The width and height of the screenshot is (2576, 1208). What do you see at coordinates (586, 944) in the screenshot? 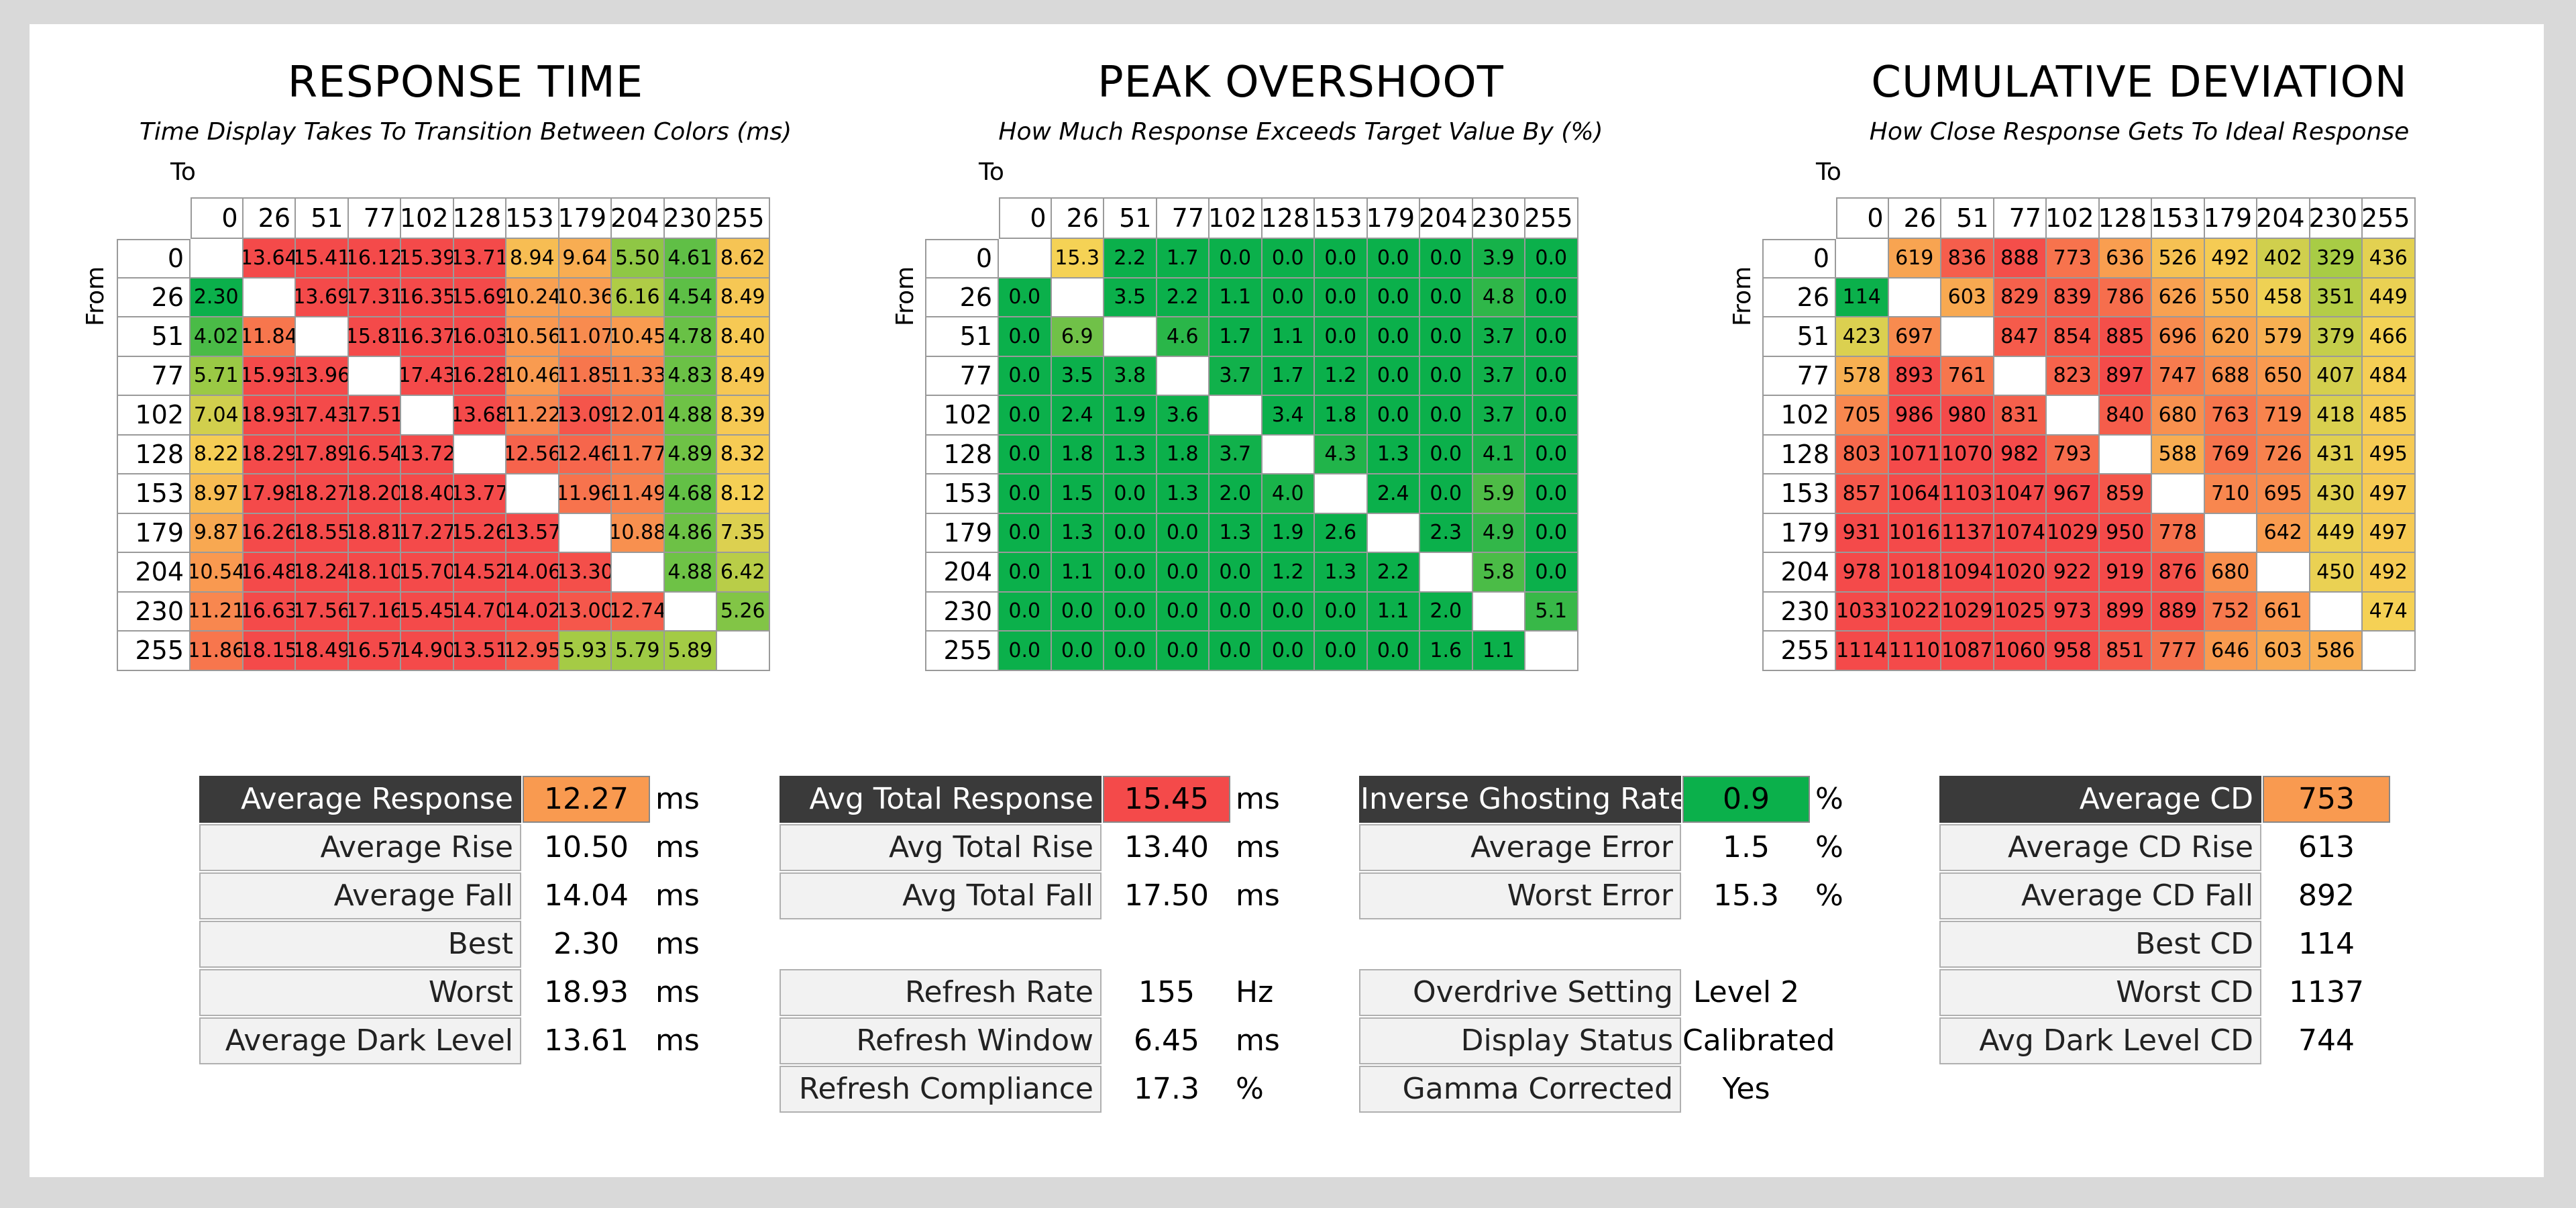
I see `stat-value: 2.30` at bounding box center [586, 944].